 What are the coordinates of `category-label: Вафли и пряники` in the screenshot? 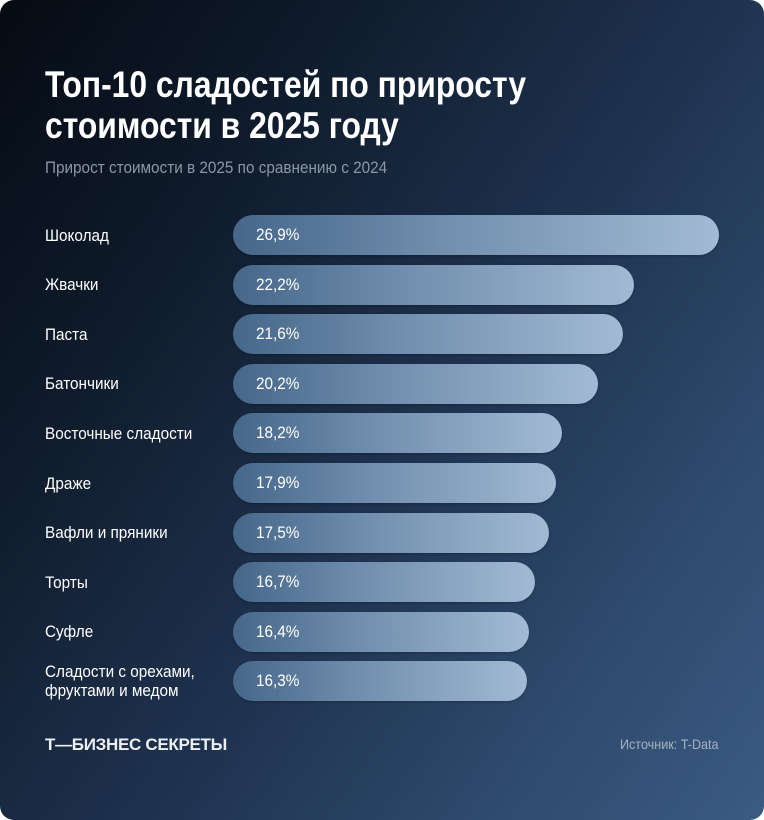 It's located at (113, 533).